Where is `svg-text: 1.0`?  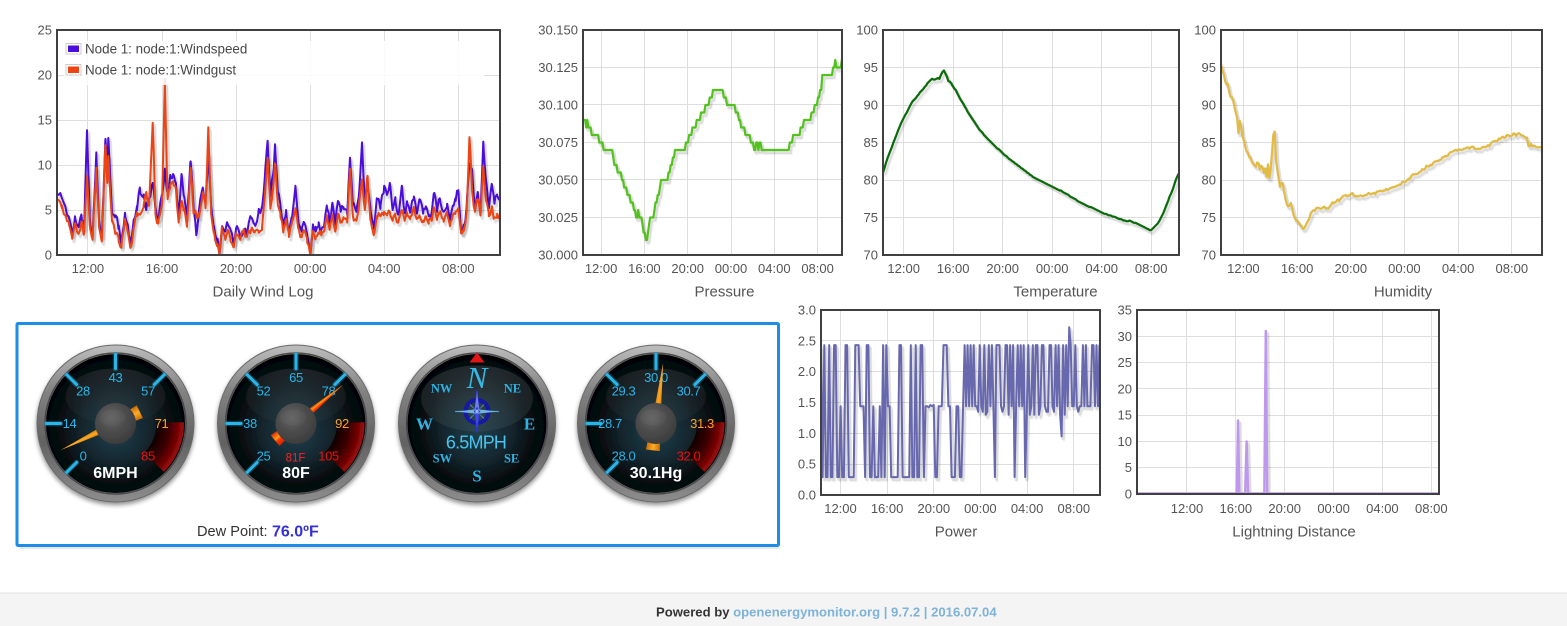 svg-text: 1.0 is located at coordinates (807, 433).